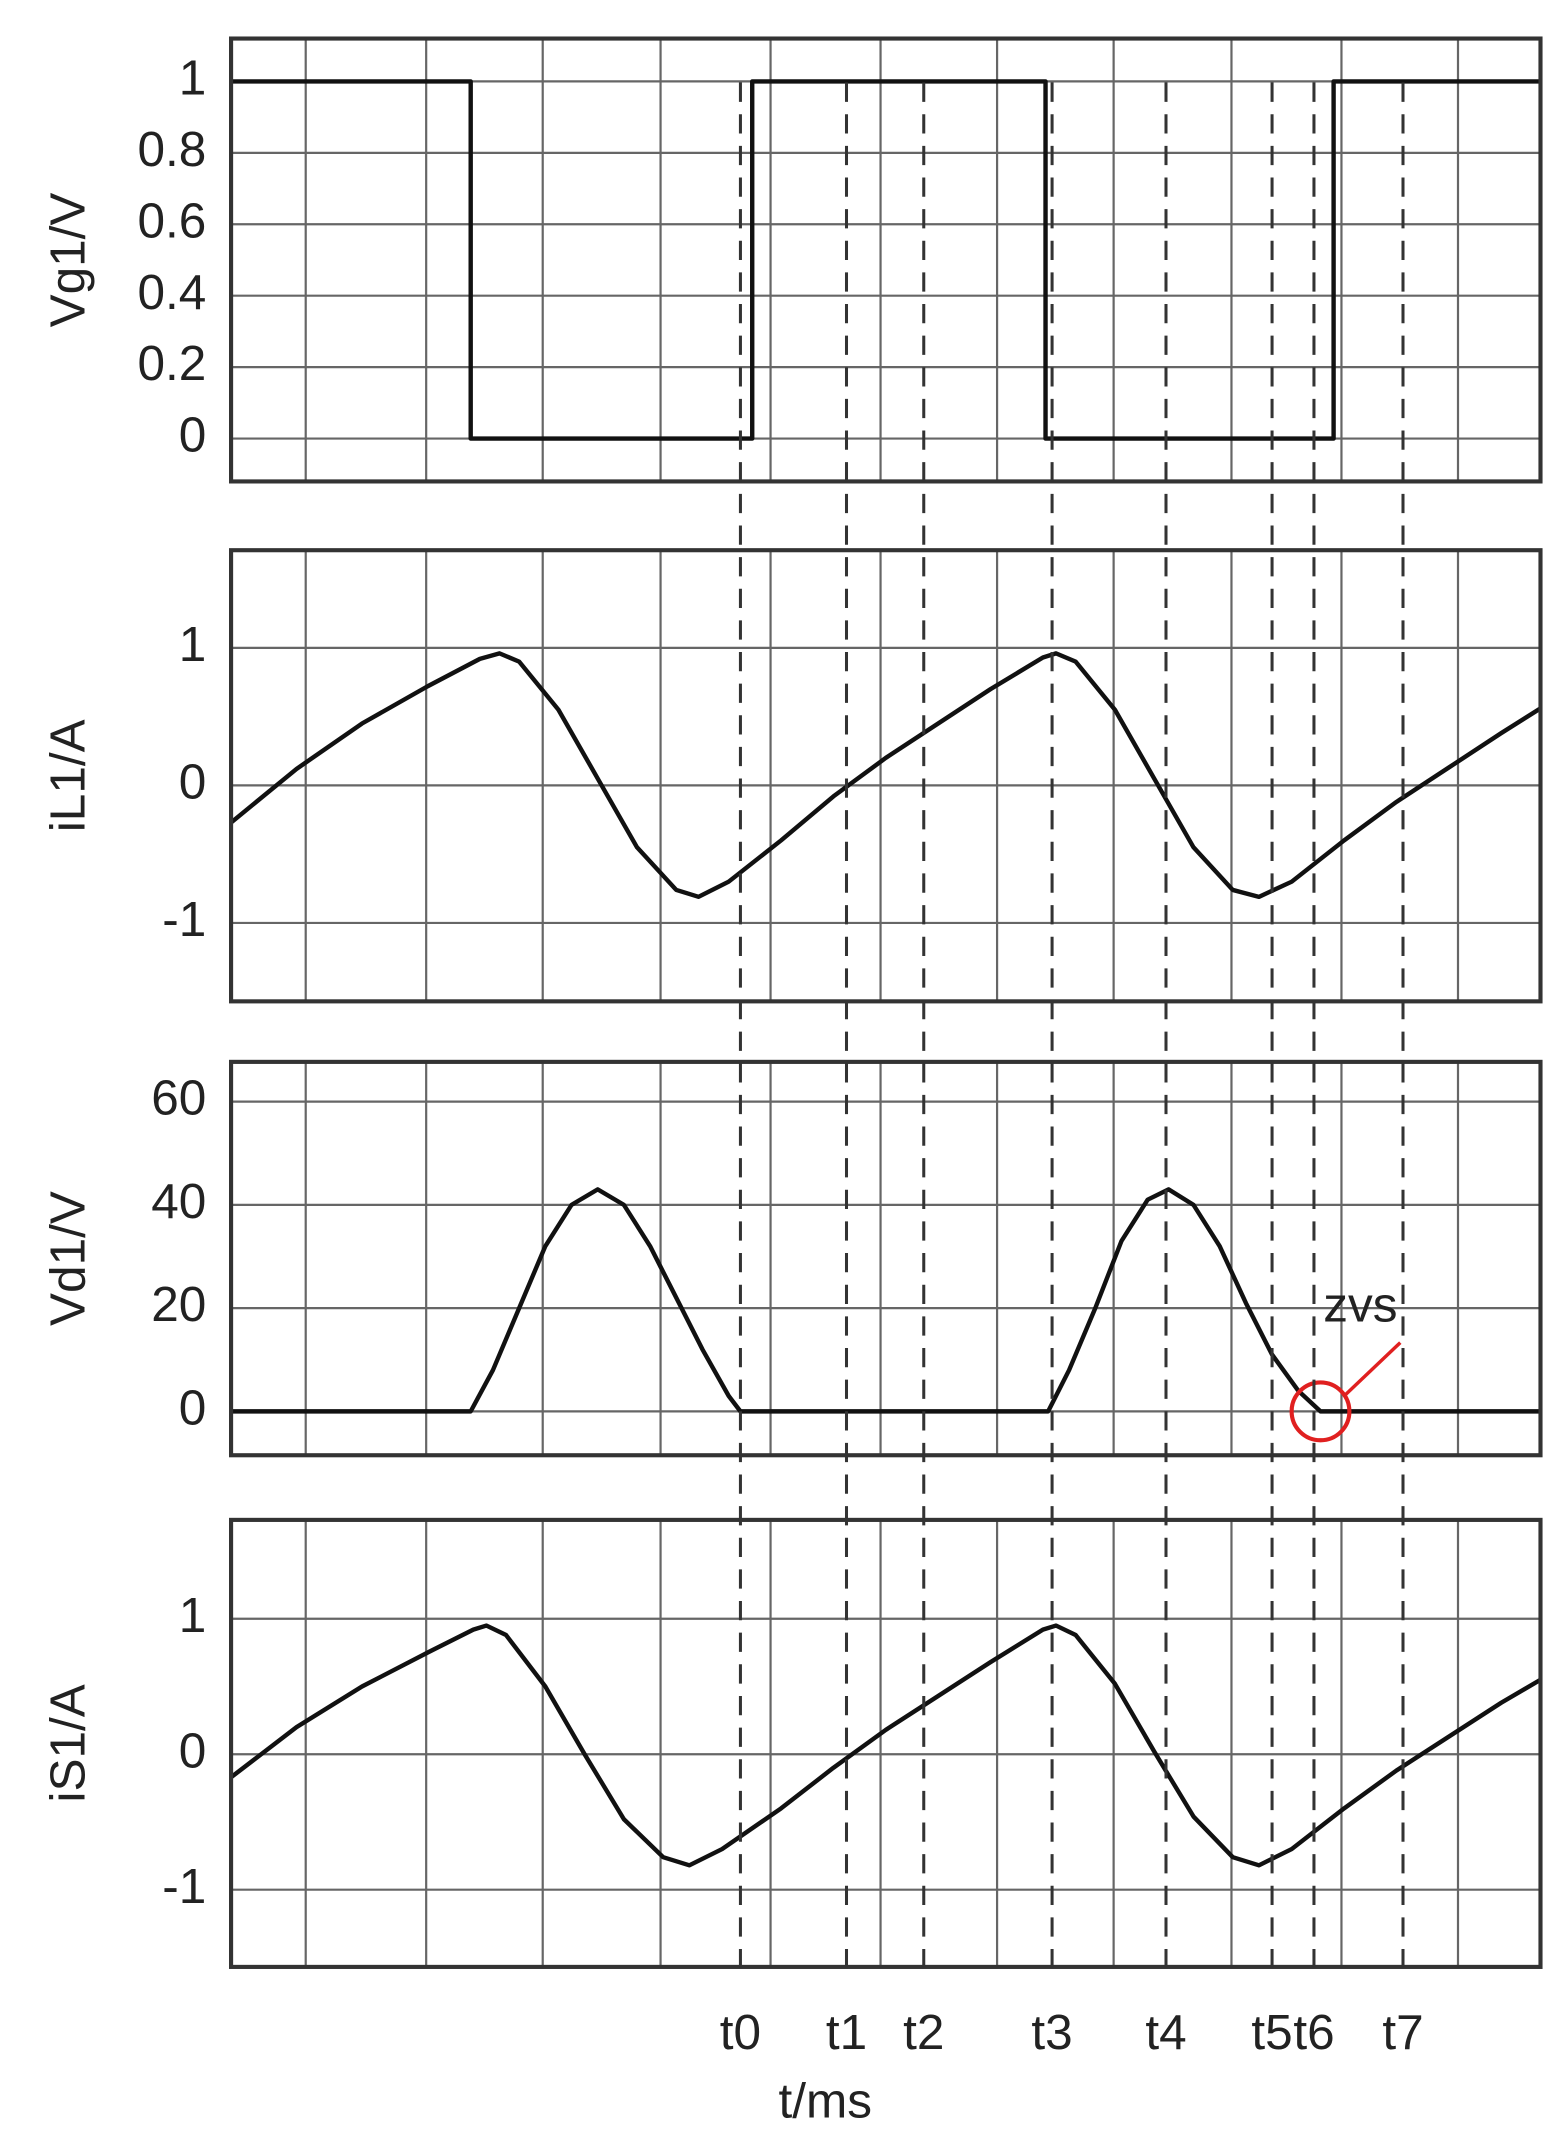 This screenshot has width=1568, height=2154. I want to click on x-tick-label: t2, so click(923, 2032).